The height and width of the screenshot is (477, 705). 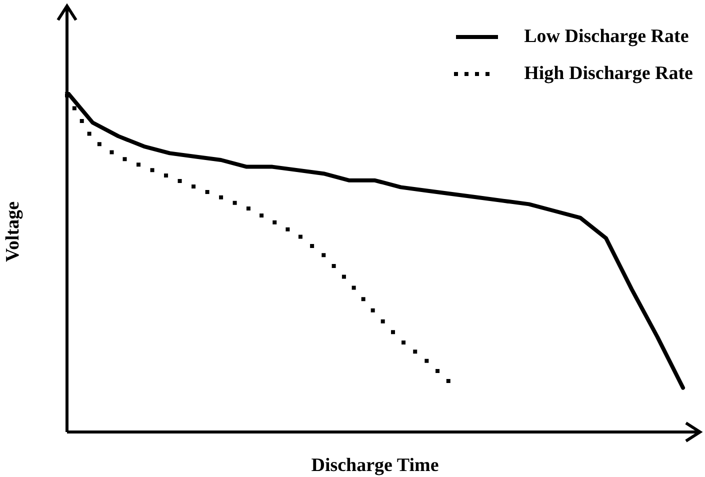 What do you see at coordinates (375, 465) in the screenshot?
I see `x-axis-title: Discharge Time` at bounding box center [375, 465].